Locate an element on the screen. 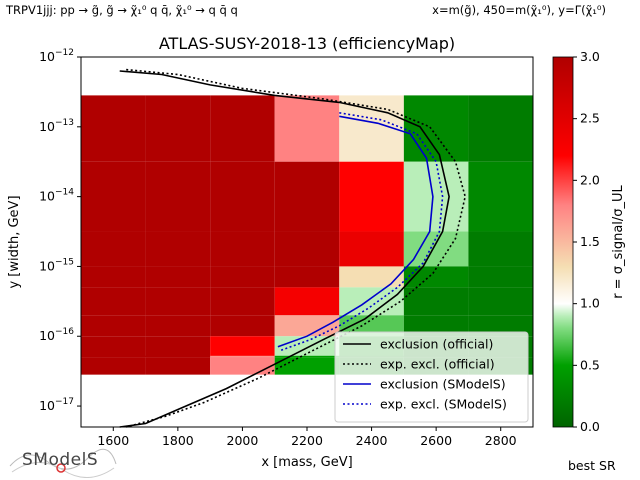  x-tick-label: 1600 is located at coordinates (113, 440).